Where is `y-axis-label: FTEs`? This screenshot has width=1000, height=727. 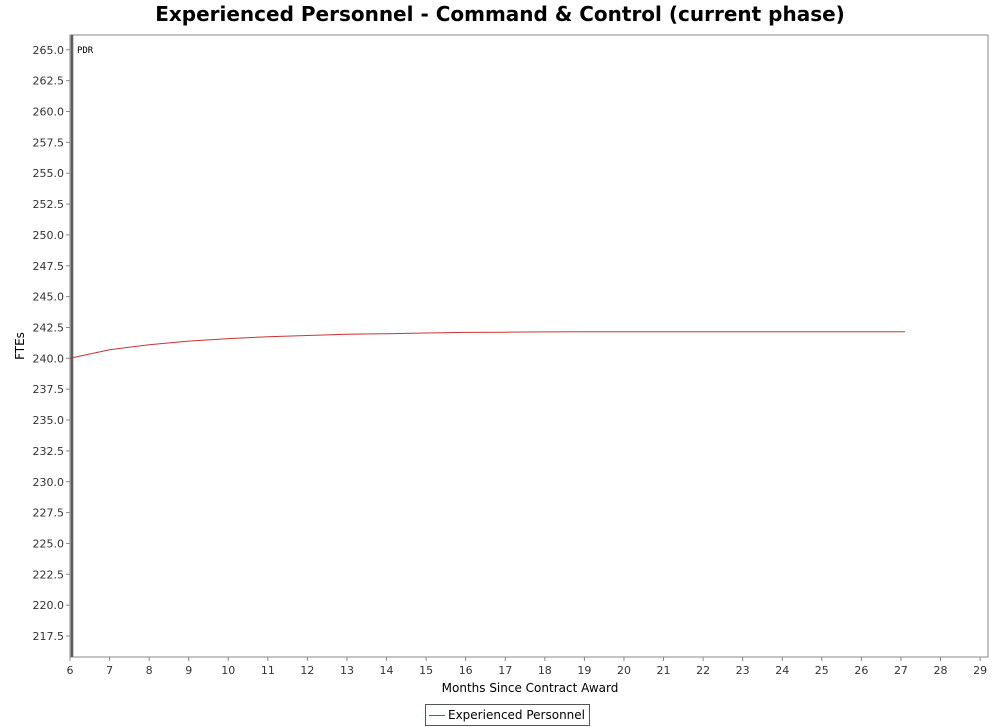 y-axis-label: FTEs is located at coordinates (20, 346).